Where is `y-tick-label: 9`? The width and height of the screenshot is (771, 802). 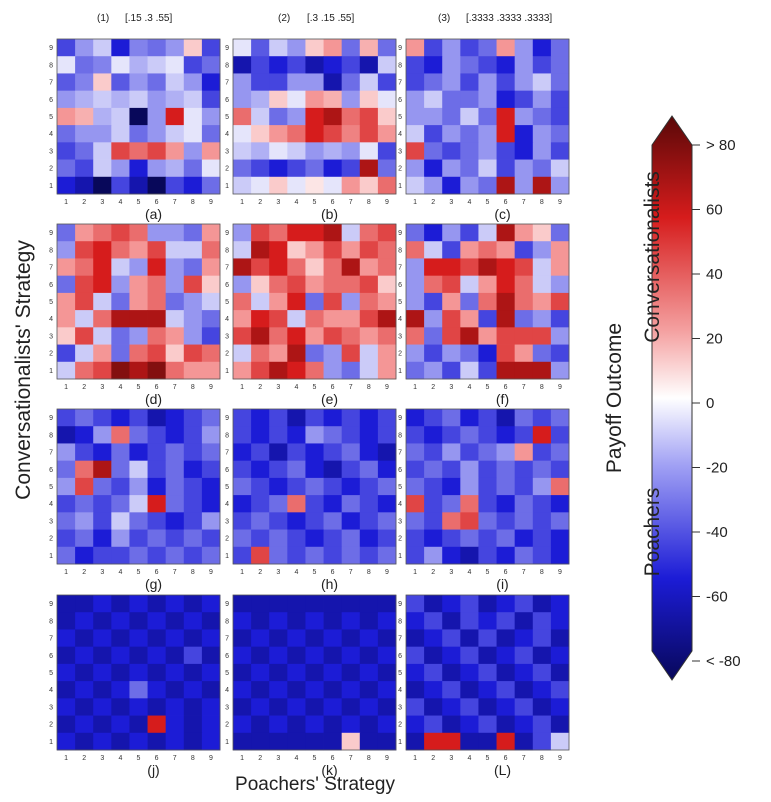
y-tick-label: 9 is located at coordinates (51, 418).